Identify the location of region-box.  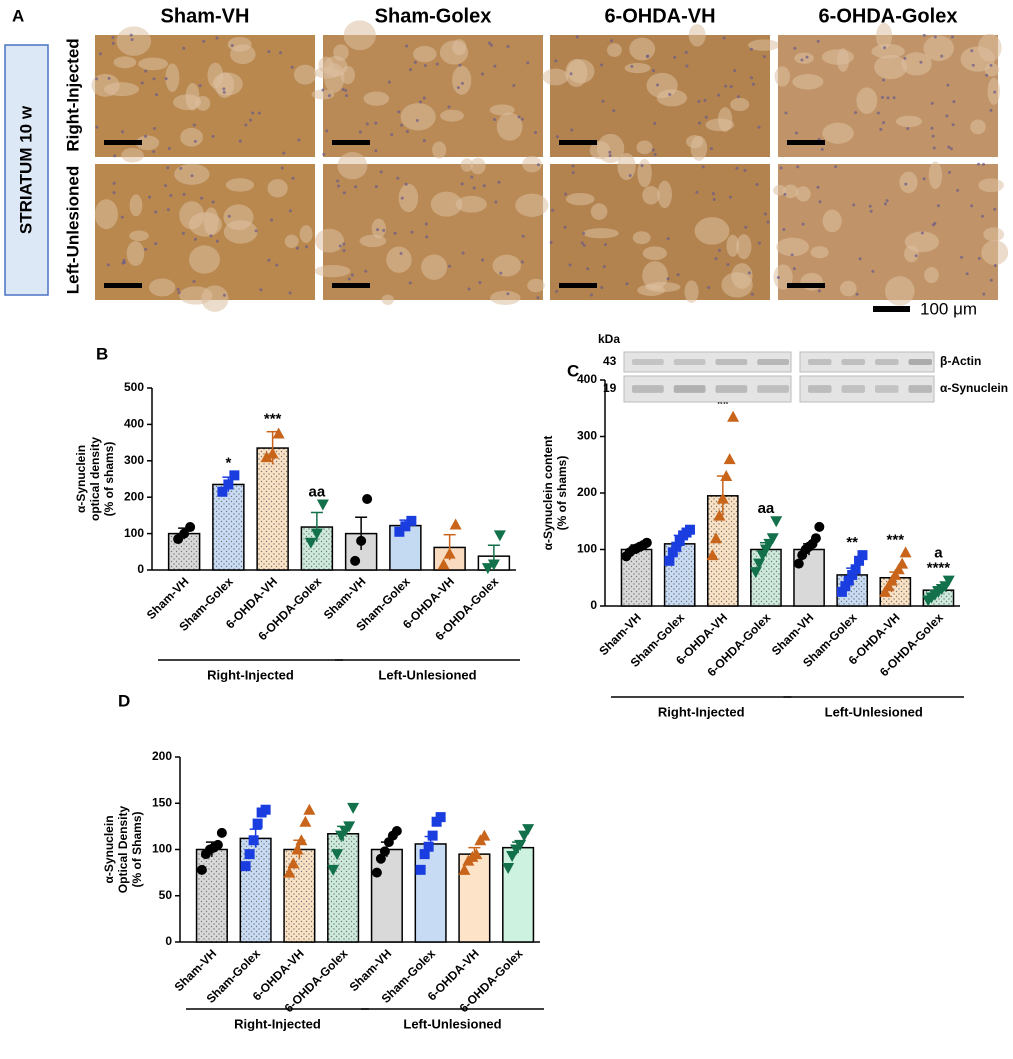
(26, 170).